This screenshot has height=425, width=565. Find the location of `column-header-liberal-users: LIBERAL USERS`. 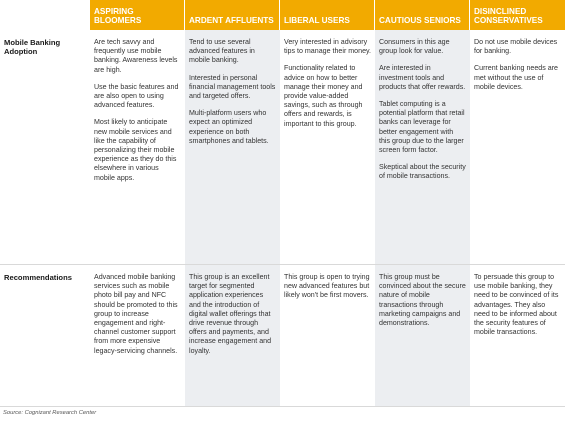

column-header-liberal-users: LIBERAL USERS is located at coordinates (327, 15).